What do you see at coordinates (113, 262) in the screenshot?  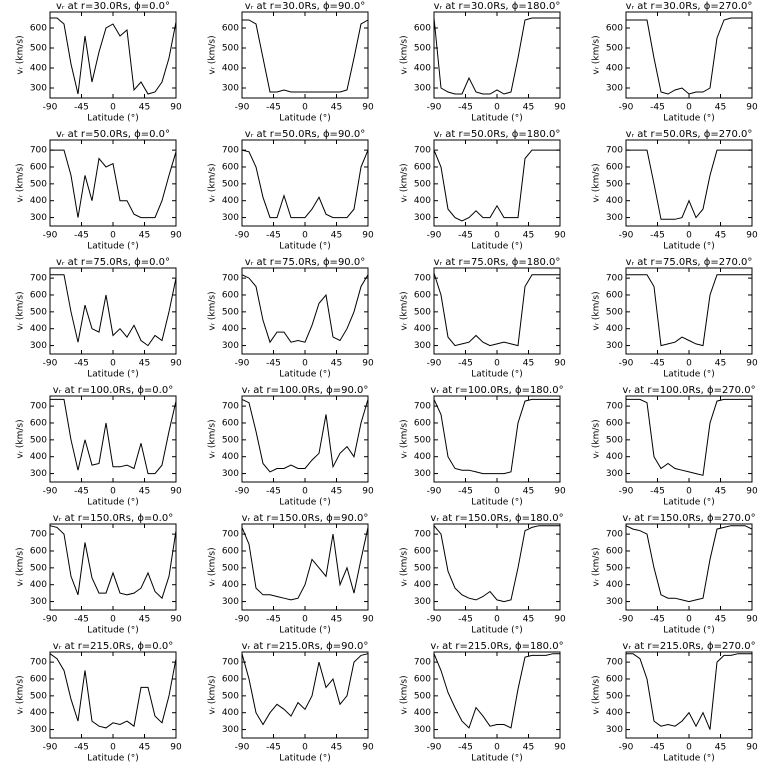 I see `chart-title: vᵣ at r=75.0Rs, ϕ=0.0°` at bounding box center [113, 262].